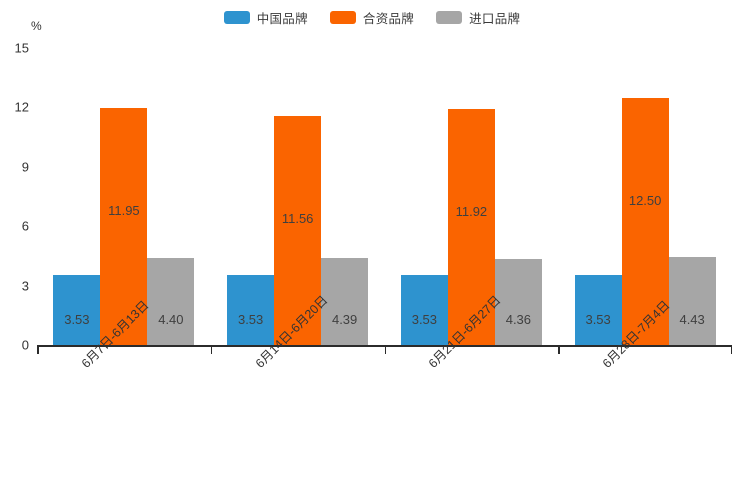 The height and width of the screenshot is (496, 744). I want to click on bar-value-label: 12.50, so click(645, 200).